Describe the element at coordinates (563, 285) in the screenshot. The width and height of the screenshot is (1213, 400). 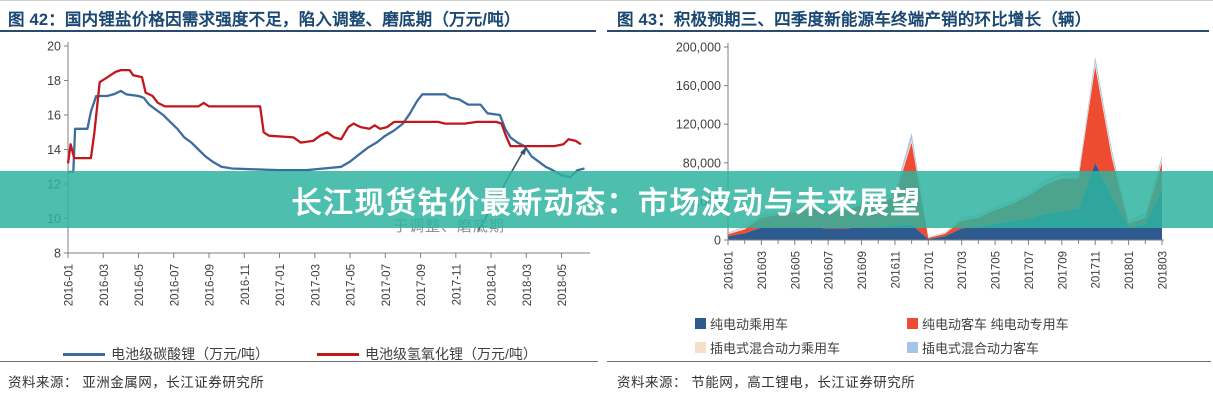
I see `svg-text: 2018-05` at that location.